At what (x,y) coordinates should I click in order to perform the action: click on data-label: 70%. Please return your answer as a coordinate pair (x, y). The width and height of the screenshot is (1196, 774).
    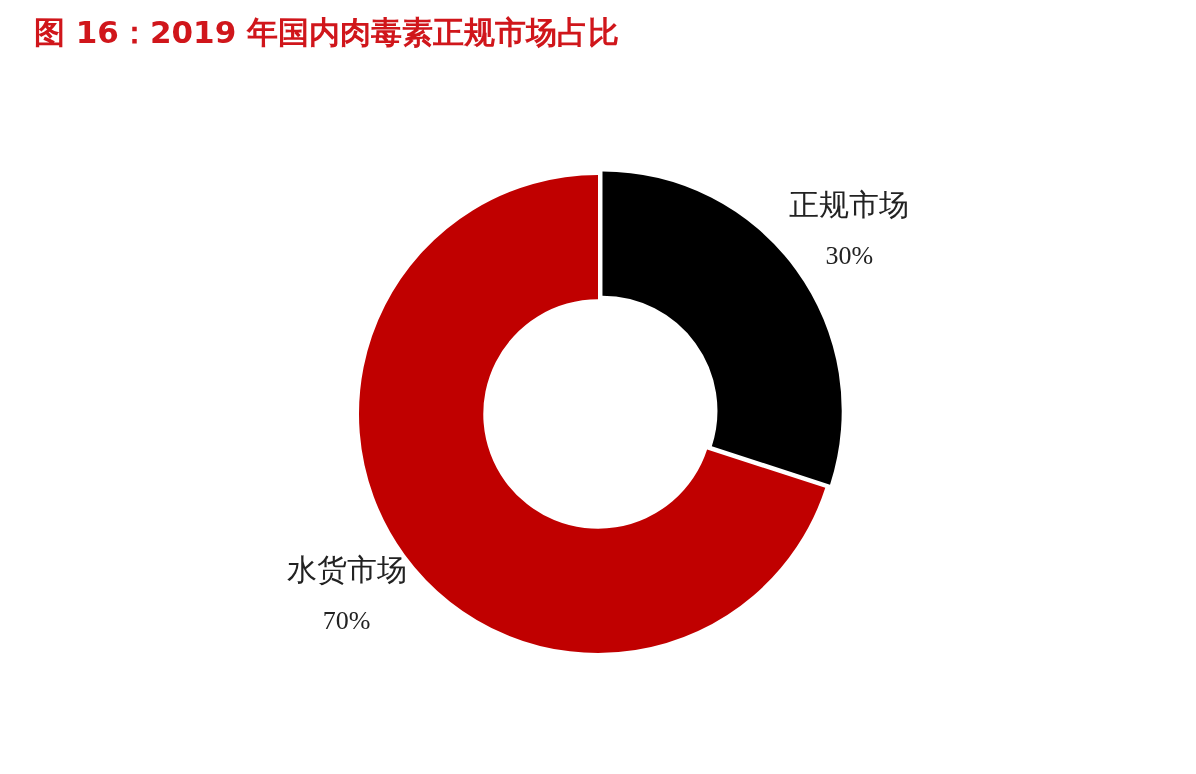
    Looking at the image, I should click on (346, 621).